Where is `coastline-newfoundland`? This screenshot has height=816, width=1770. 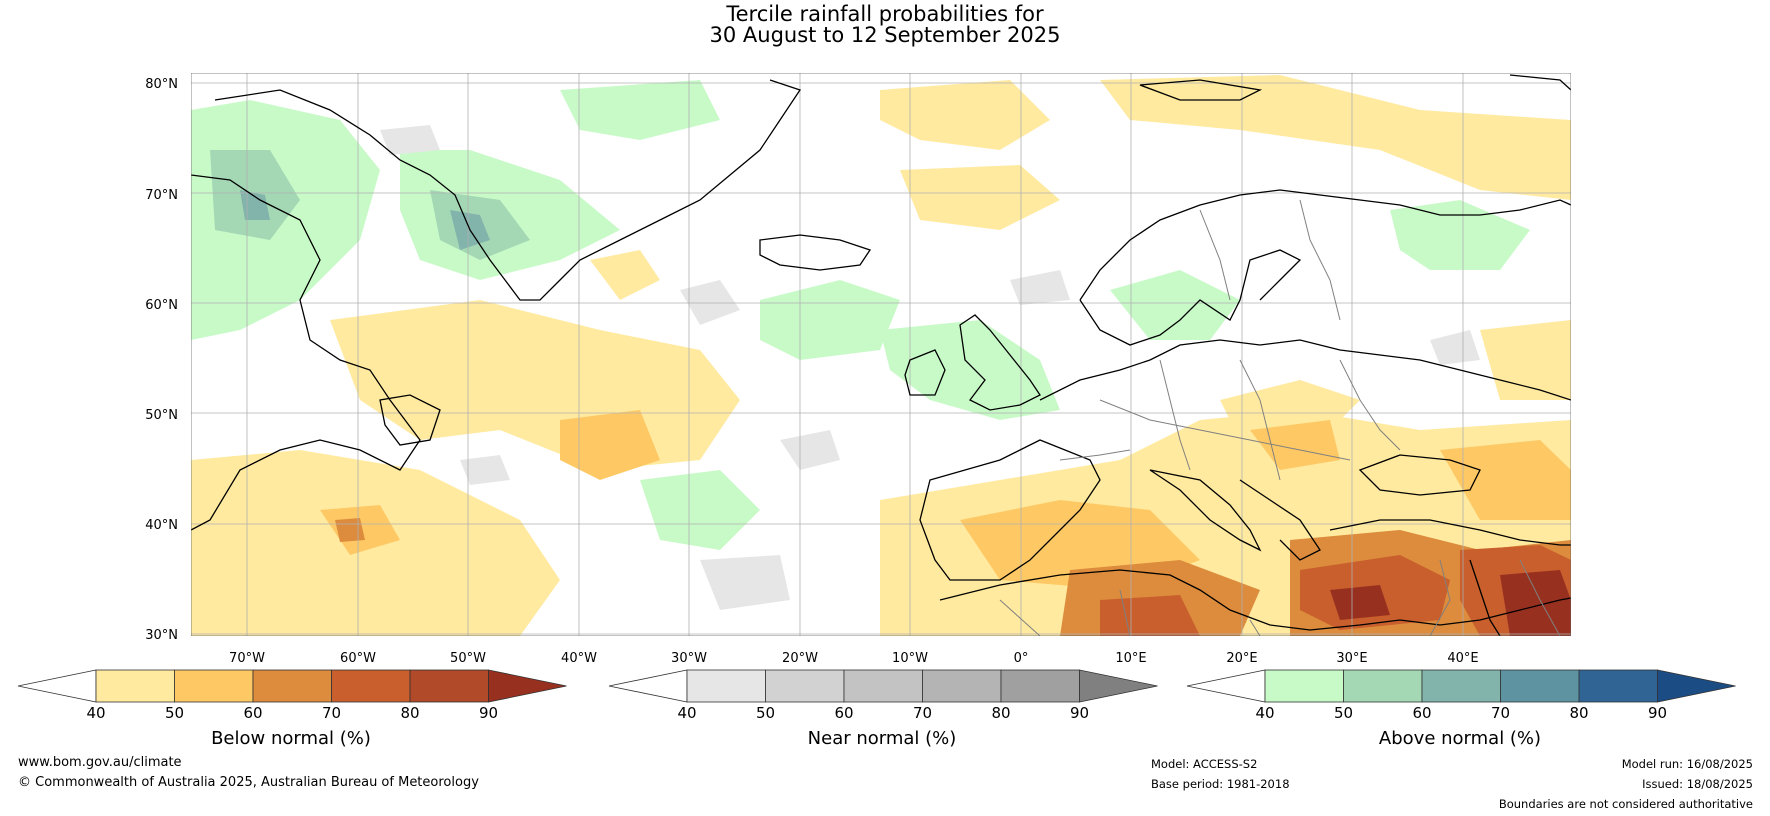
coastline-newfoundland is located at coordinates (410, 420).